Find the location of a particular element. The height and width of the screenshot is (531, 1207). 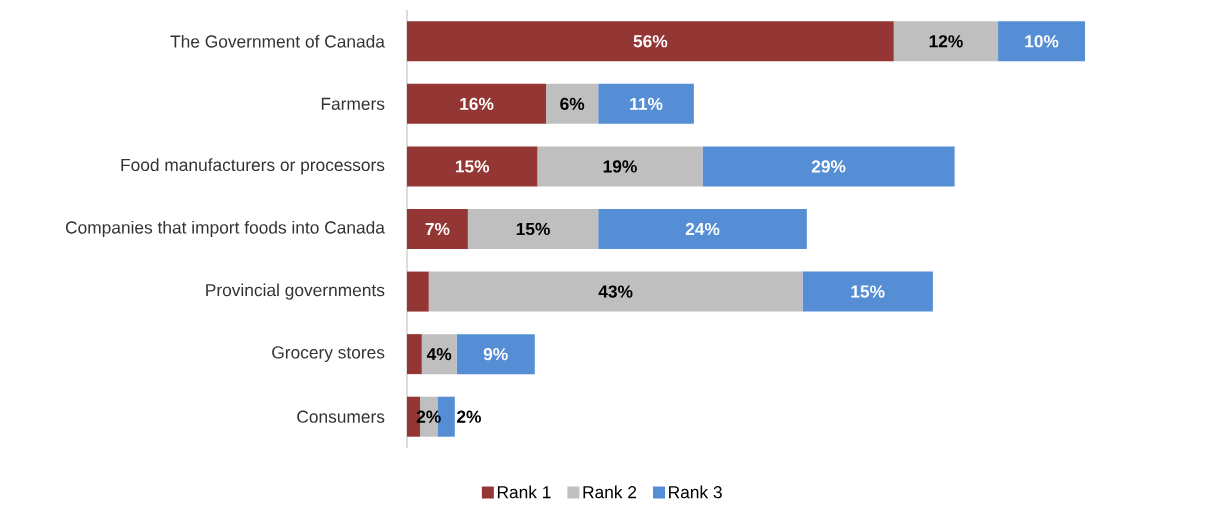

data-label: 16% is located at coordinates (477, 103).